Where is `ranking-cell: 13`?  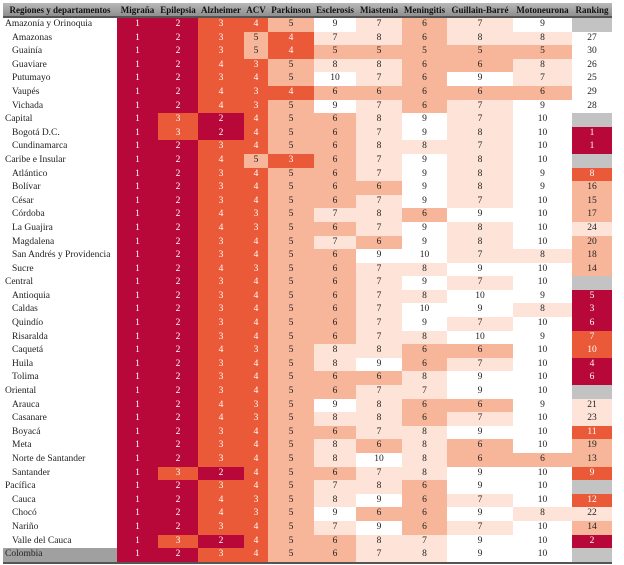
ranking-cell: 13 is located at coordinates (592, 460).